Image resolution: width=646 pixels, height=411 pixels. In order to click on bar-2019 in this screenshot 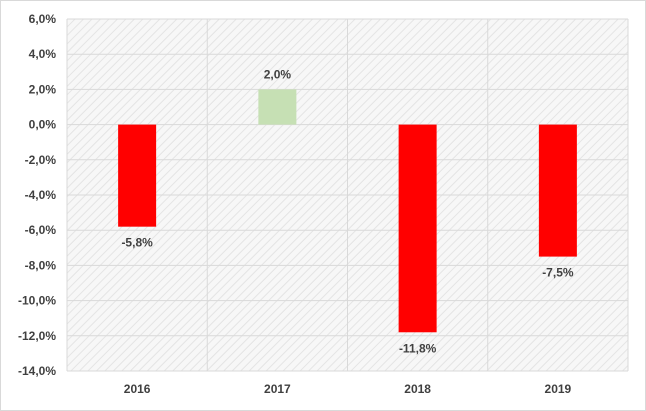, I will do `click(557, 190)`.